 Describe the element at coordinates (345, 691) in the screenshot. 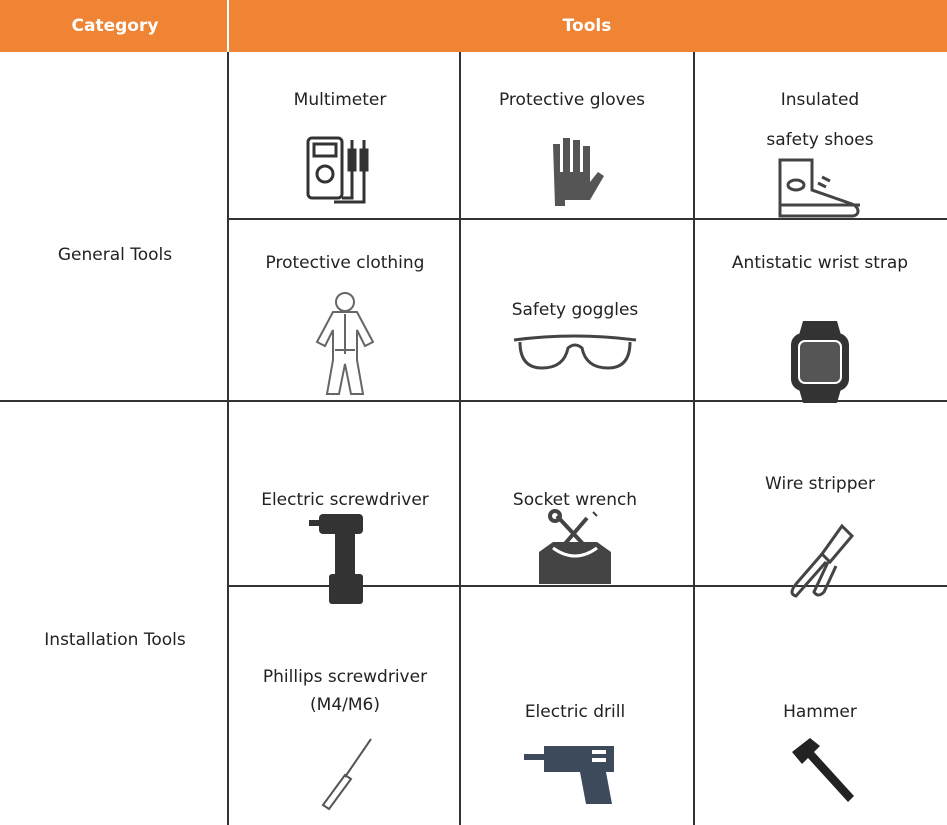

I see `tool-name: Phillips screwdriver (M4/M6)` at that location.